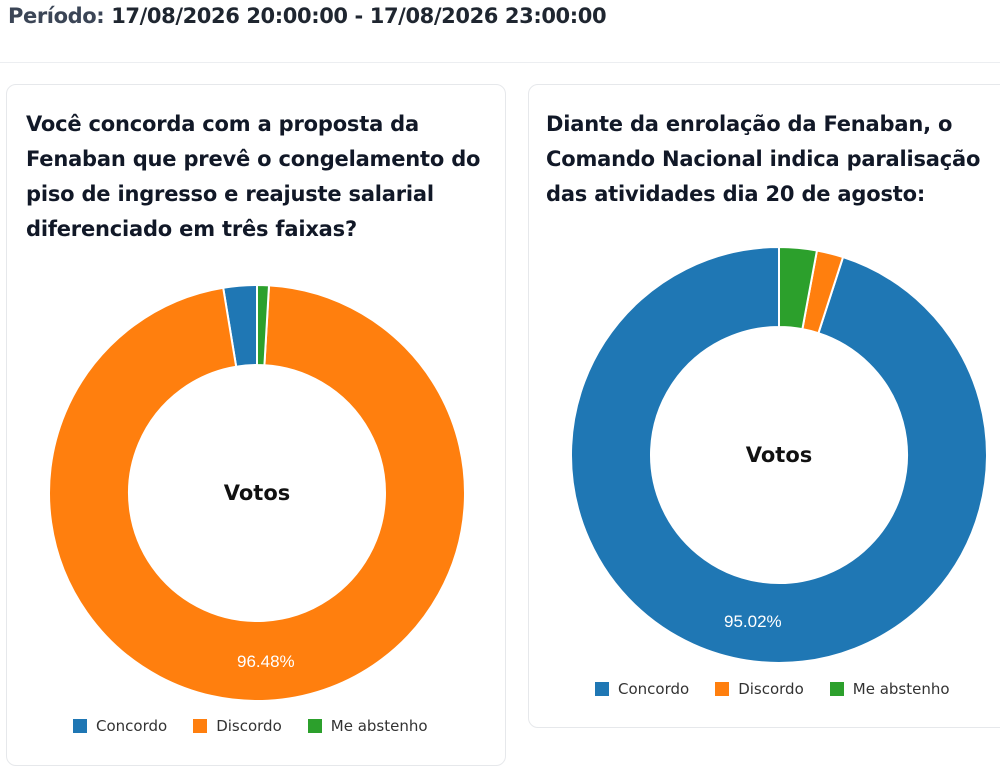 Image resolution: width=1000 pixels, height=766 pixels. Describe the element at coordinates (266, 661) in the screenshot. I see `data-label-discordo: 96.48%` at that location.